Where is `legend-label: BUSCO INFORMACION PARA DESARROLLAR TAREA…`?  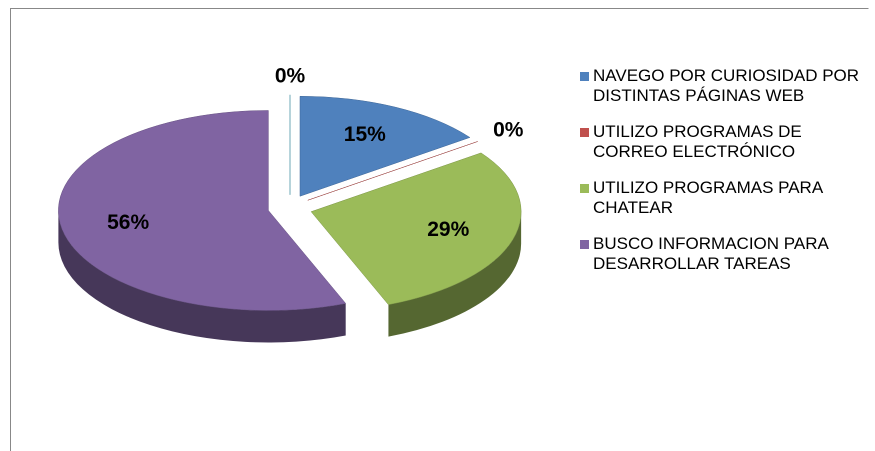
legend-label: BUSCO INFORMACION PARA DESARROLLAR TAREA… is located at coordinates (710, 253).